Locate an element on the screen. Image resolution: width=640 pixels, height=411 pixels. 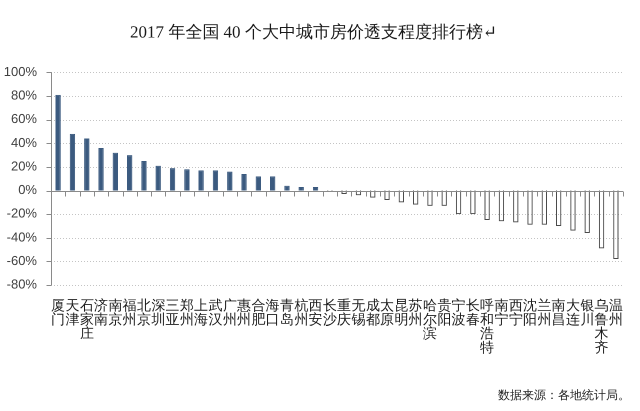
x-tick-label: 宁波 is located at coordinates (459, 311).